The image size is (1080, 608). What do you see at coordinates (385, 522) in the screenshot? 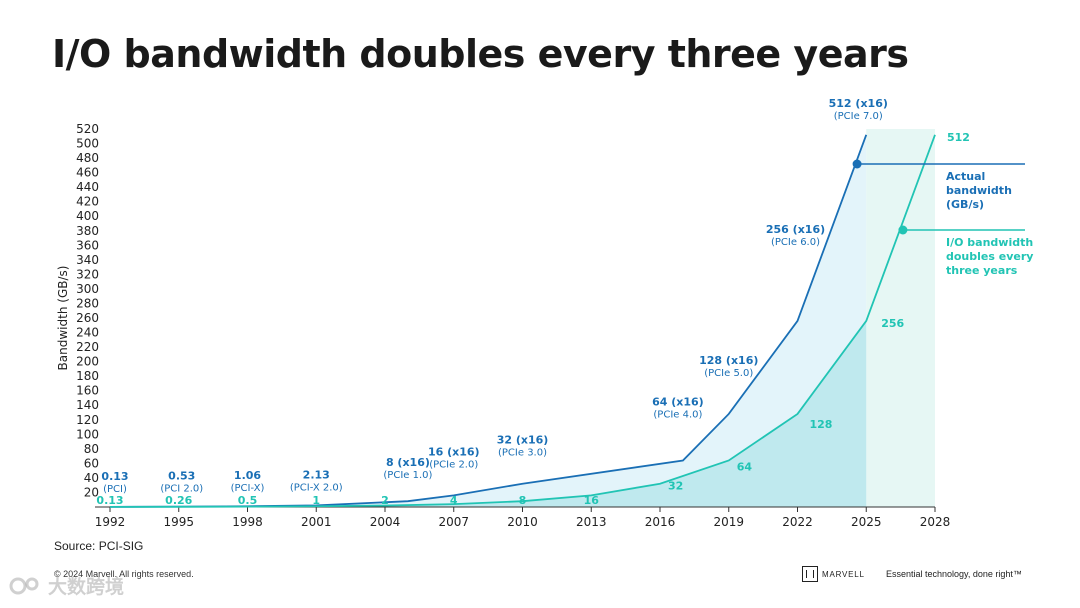
I see `x-tick-label: 2004` at bounding box center [385, 522].